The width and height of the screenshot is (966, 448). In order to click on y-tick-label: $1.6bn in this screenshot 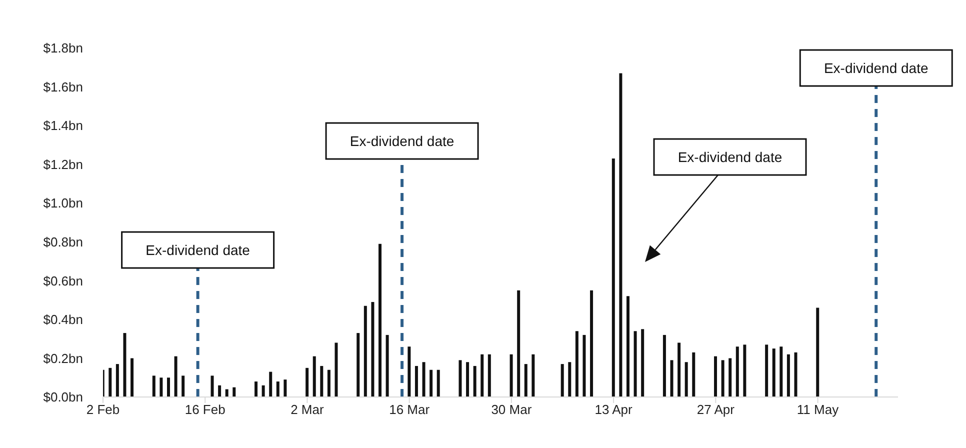, I will do `click(63, 86)`.